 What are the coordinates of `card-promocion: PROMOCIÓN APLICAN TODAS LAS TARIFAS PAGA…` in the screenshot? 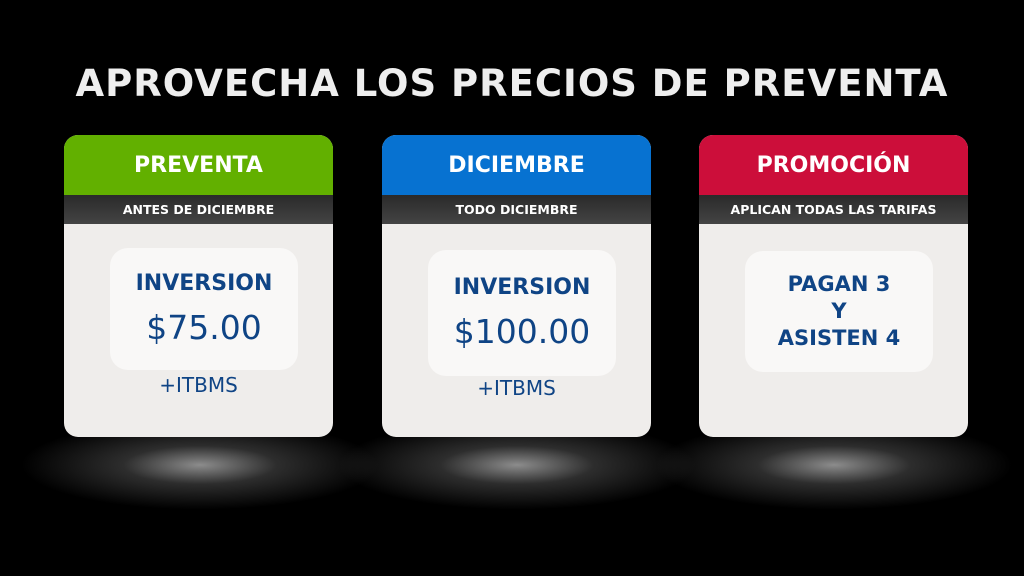 It's located at (833, 286).